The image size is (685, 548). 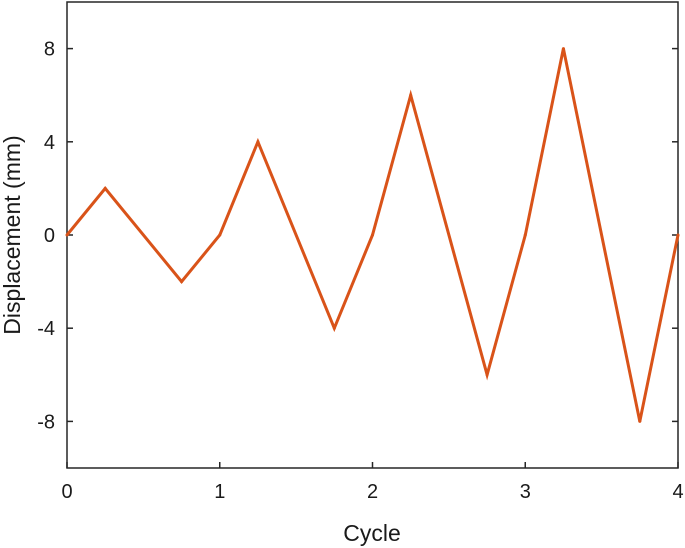 What do you see at coordinates (46, 329) in the screenshot?
I see `y-tick-label: -4` at bounding box center [46, 329].